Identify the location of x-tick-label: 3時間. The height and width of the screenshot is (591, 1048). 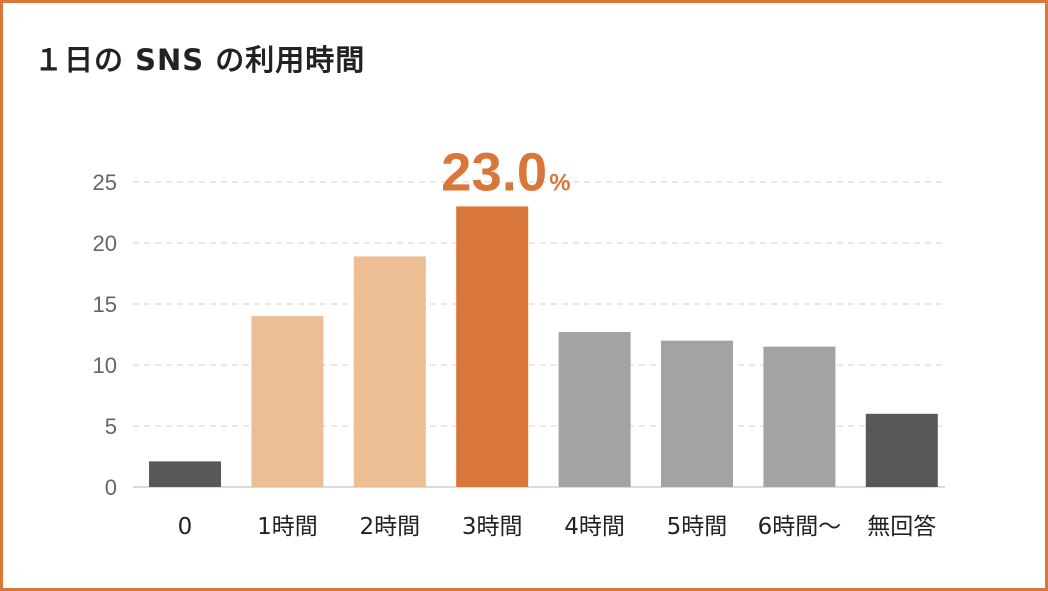
(492, 527).